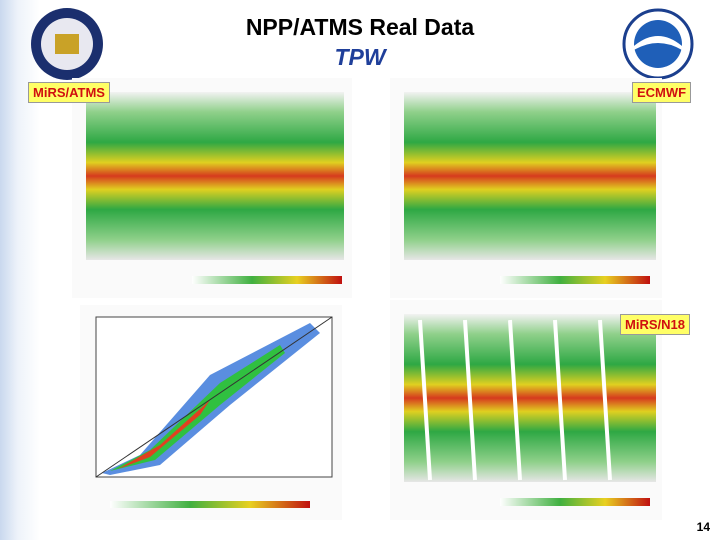 The width and height of the screenshot is (720, 540). Describe the element at coordinates (360, 57) in the screenshot. I see `subtitle: TPW` at that location.